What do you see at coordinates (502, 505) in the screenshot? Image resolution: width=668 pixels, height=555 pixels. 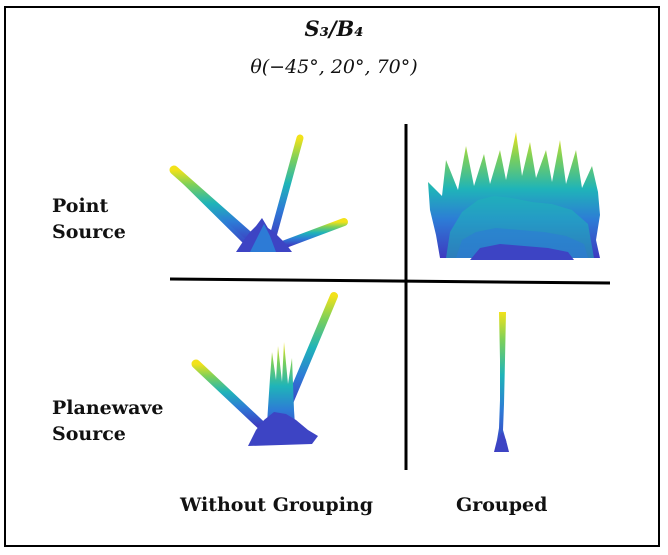 I see `col-label-grouped: Grouped` at bounding box center [502, 505].